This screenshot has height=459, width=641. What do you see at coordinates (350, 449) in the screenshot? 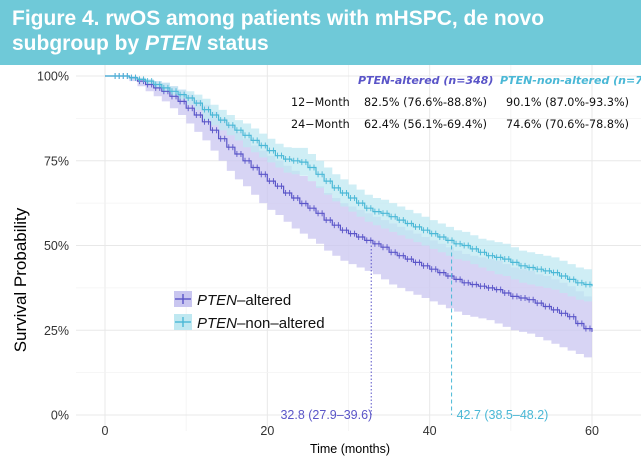
I see `x-axis-title: Time (months)` at bounding box center [350, 449].